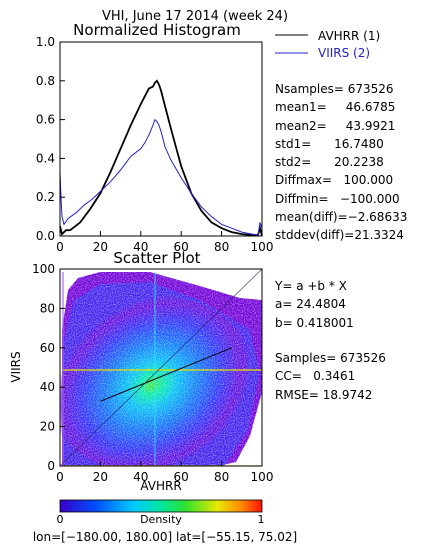 This screenshot has height=554, width=430. Describe the element at coordinates (60, 519) in the screenshot. I see `colorbar-min-label: 0` at that location.